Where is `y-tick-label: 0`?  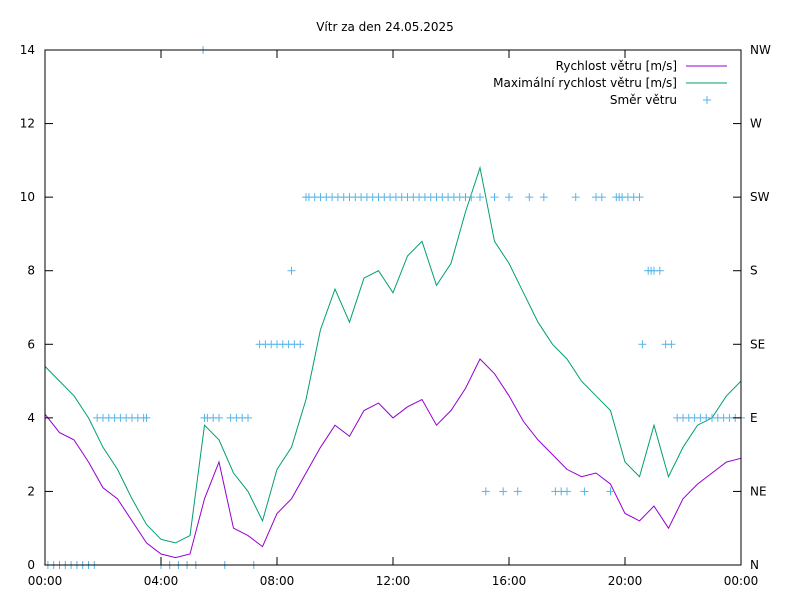
y-tick-label: 0 is located at coordinates (31, 565).